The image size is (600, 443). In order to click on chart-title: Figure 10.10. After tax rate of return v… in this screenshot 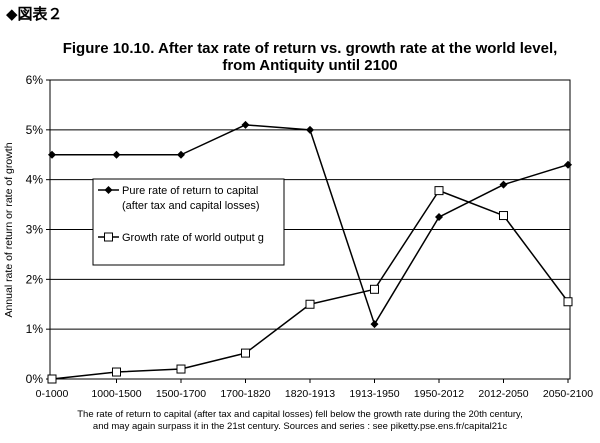, I will do `click(310, 57)`.